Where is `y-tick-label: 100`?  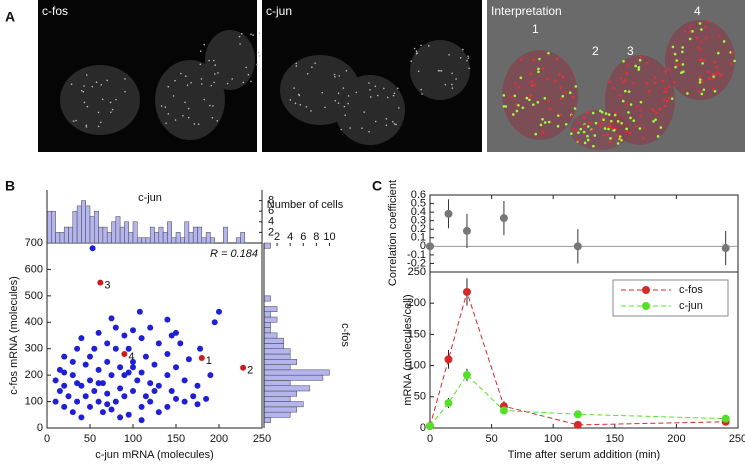
y-tick-label: 100 is located at coordinates (34, 401).